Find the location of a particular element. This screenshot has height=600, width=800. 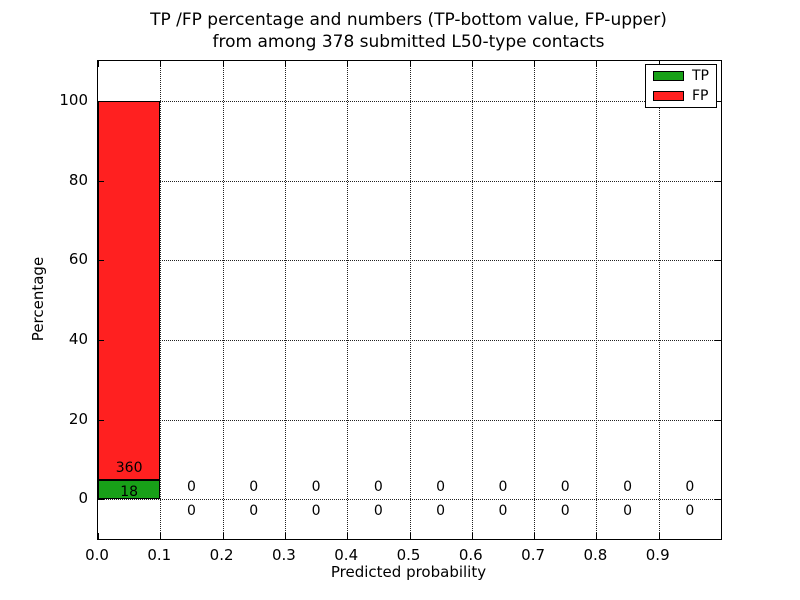

y-tick-label: 80 is located at coordinates (78, 179).